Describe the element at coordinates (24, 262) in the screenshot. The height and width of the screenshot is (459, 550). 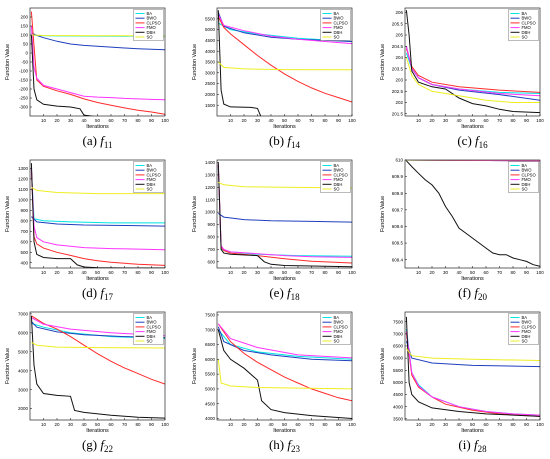
I see `y-tick-label: 400` at that location.